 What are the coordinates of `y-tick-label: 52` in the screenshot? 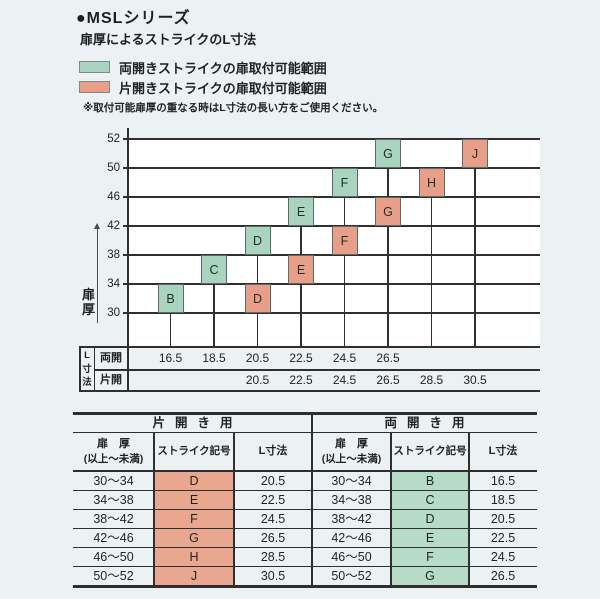 It's located at (113, 138).